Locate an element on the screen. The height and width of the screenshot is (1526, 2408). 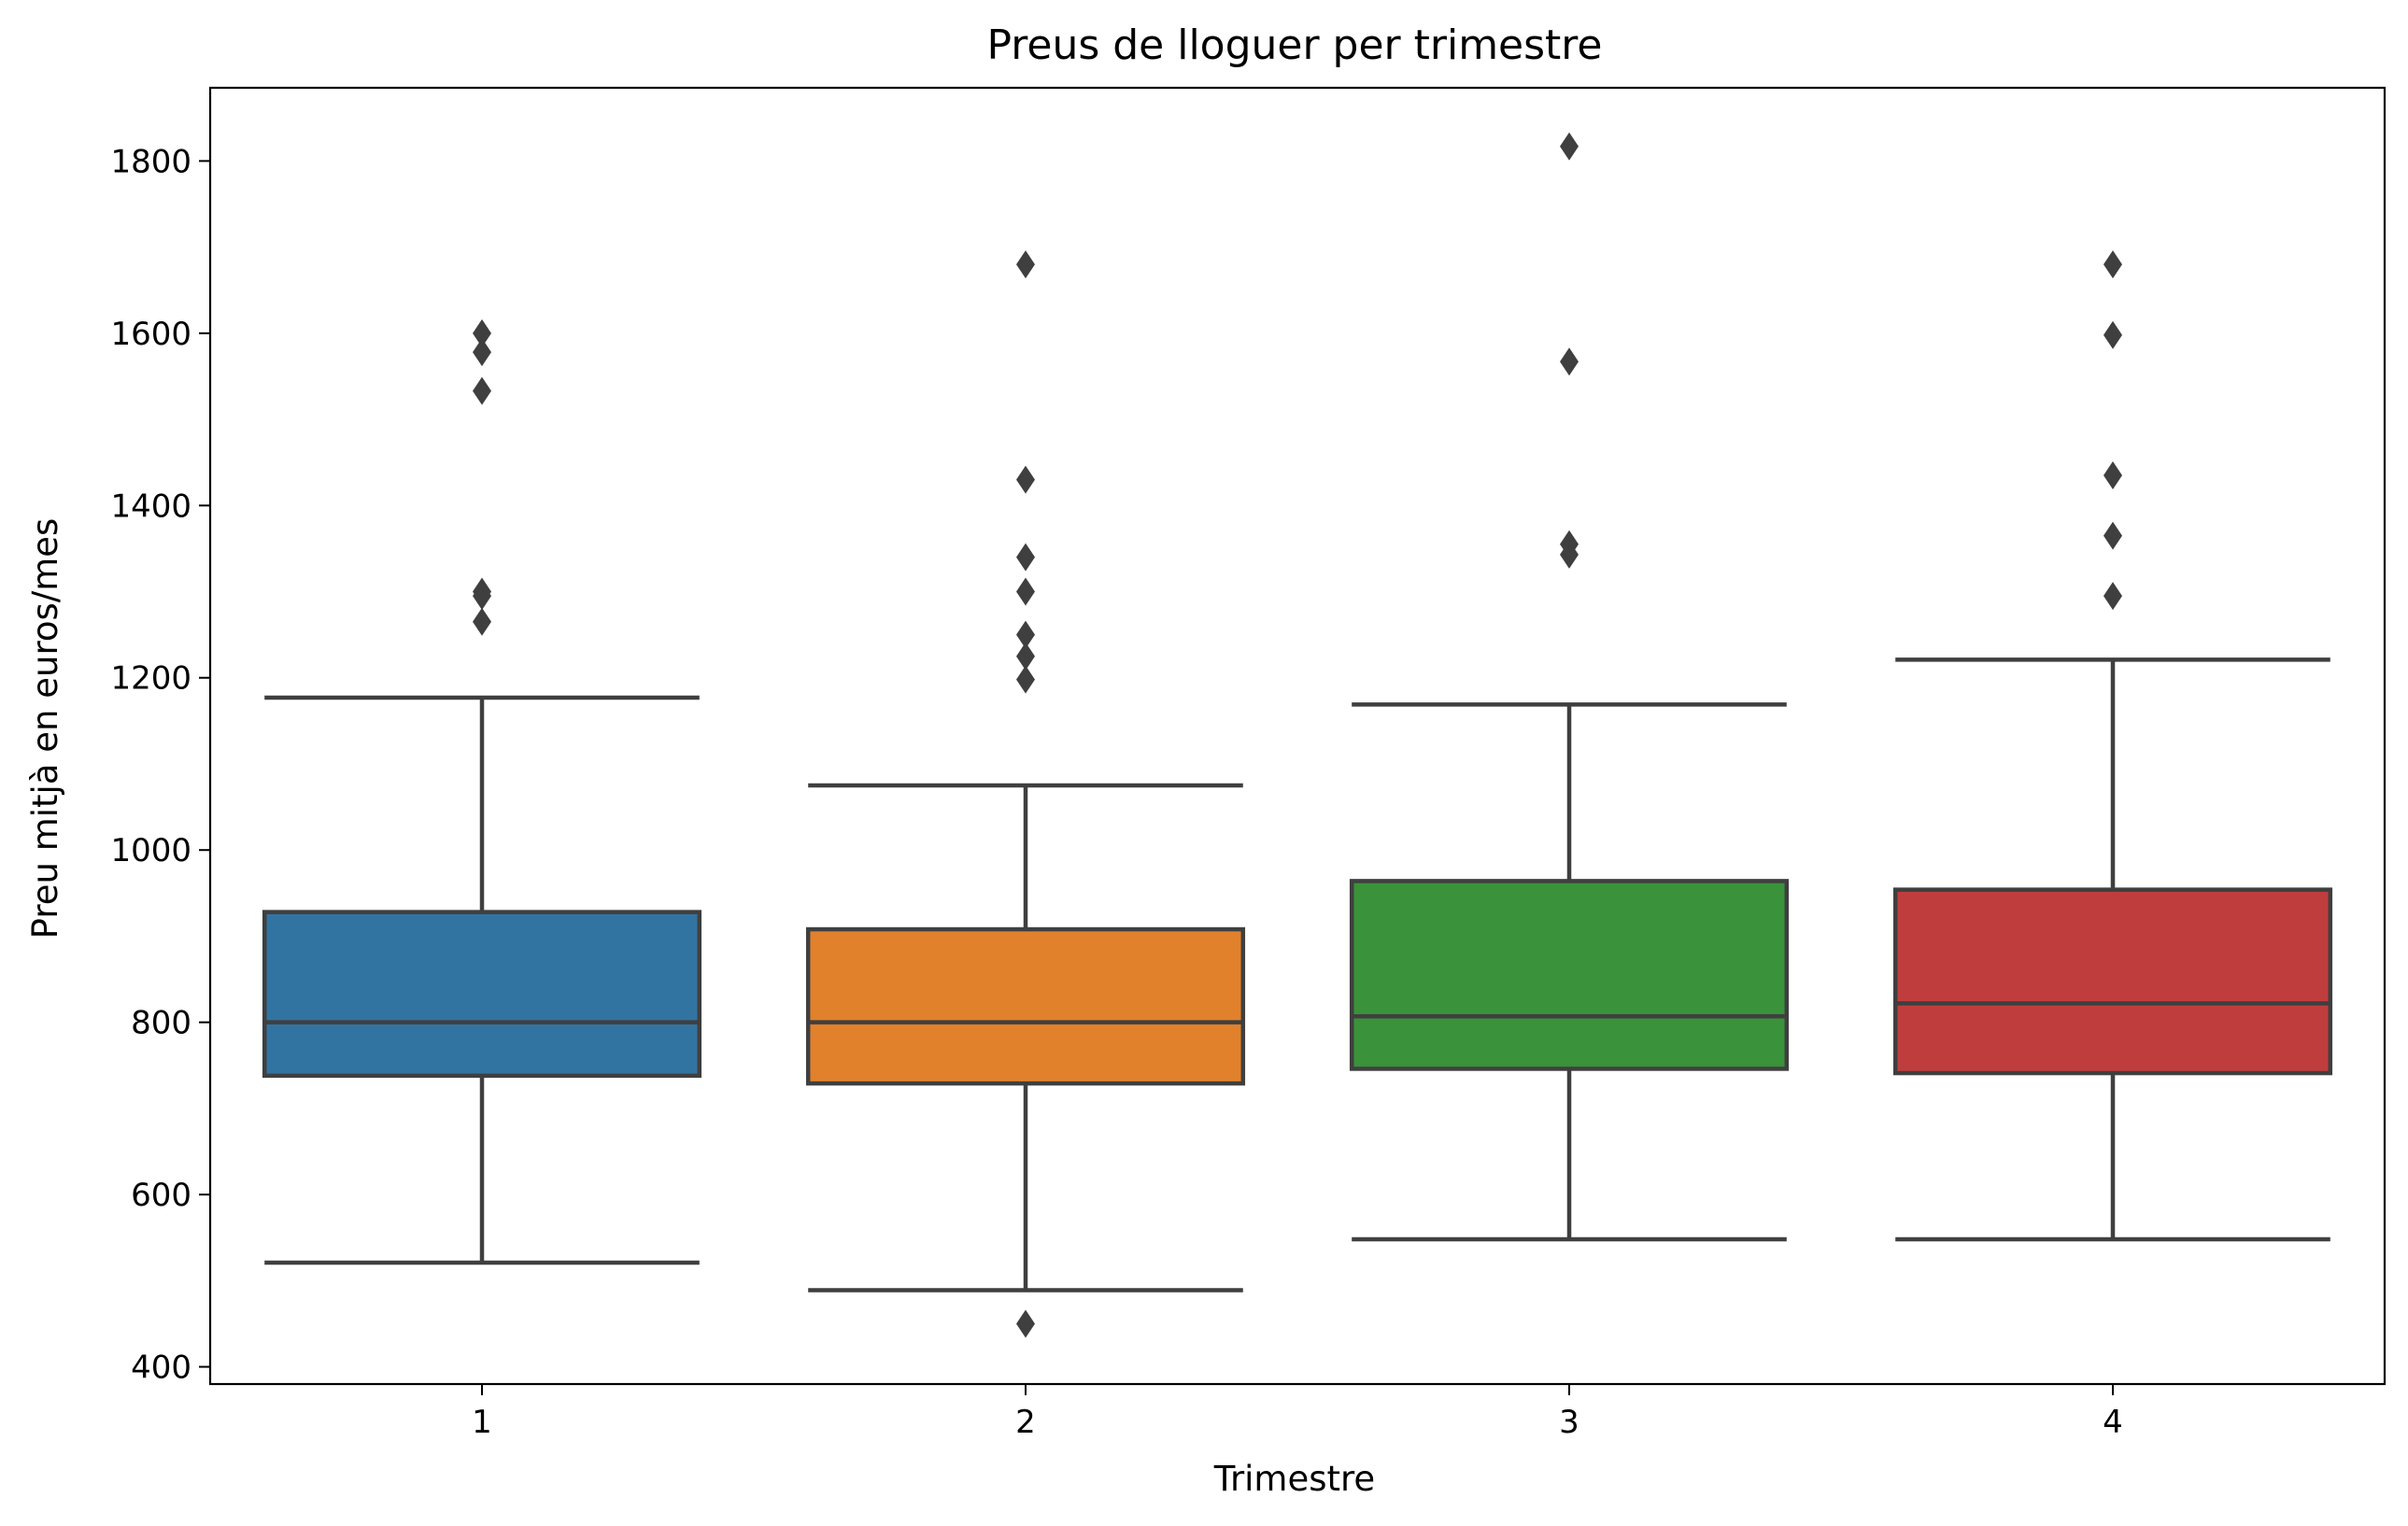
x-tick-label: 3 is located at coordinates (1569, 1422).